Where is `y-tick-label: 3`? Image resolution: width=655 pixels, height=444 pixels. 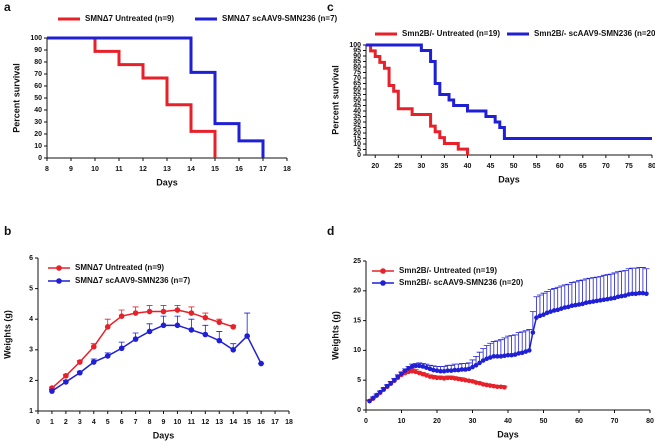 y-tick-label: 3 is located at coordinates (31, 350).